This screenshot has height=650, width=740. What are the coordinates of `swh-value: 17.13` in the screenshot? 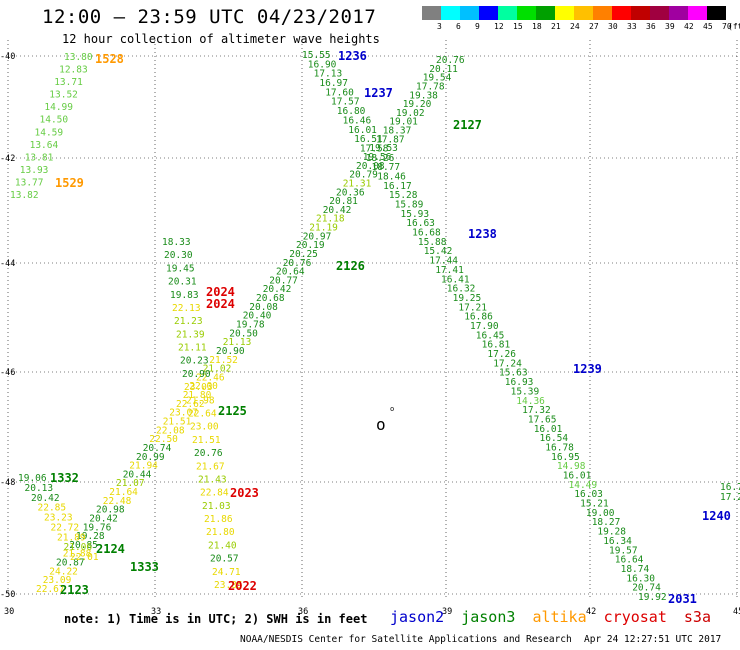 It's located at (328, 74).